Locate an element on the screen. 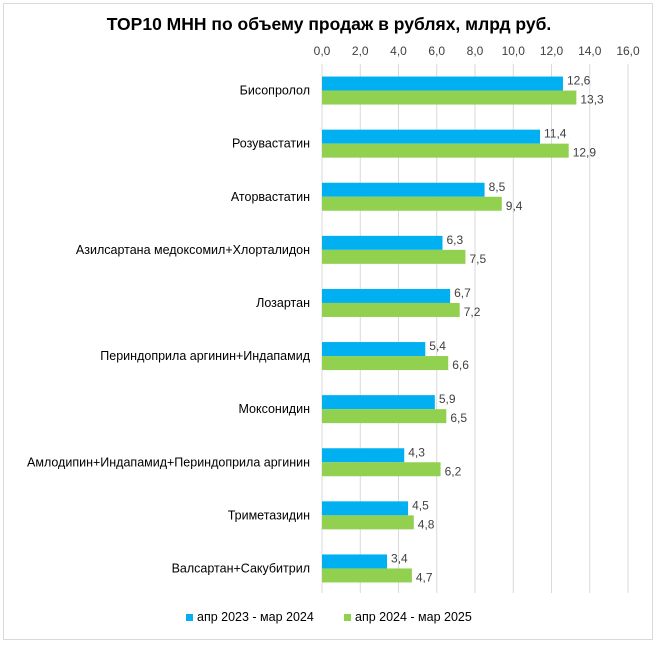 The height and width of the screenshot is (645, 658). category-label: Моксонидин is located at coordinates (274, 409).